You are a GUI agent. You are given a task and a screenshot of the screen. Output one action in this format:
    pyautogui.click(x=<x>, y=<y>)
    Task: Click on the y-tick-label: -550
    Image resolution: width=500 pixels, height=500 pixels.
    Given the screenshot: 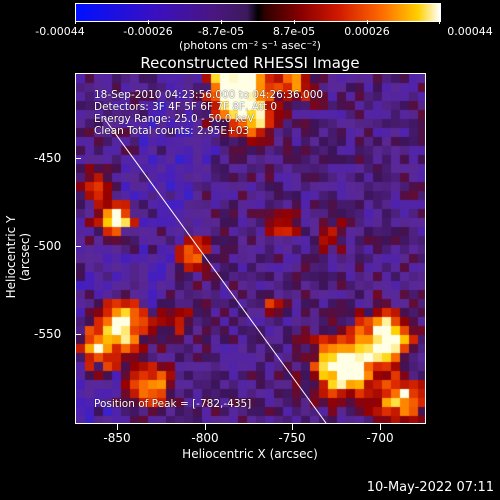 What is the action you would take?
    pyautogui.click(x=48, y=334)
    